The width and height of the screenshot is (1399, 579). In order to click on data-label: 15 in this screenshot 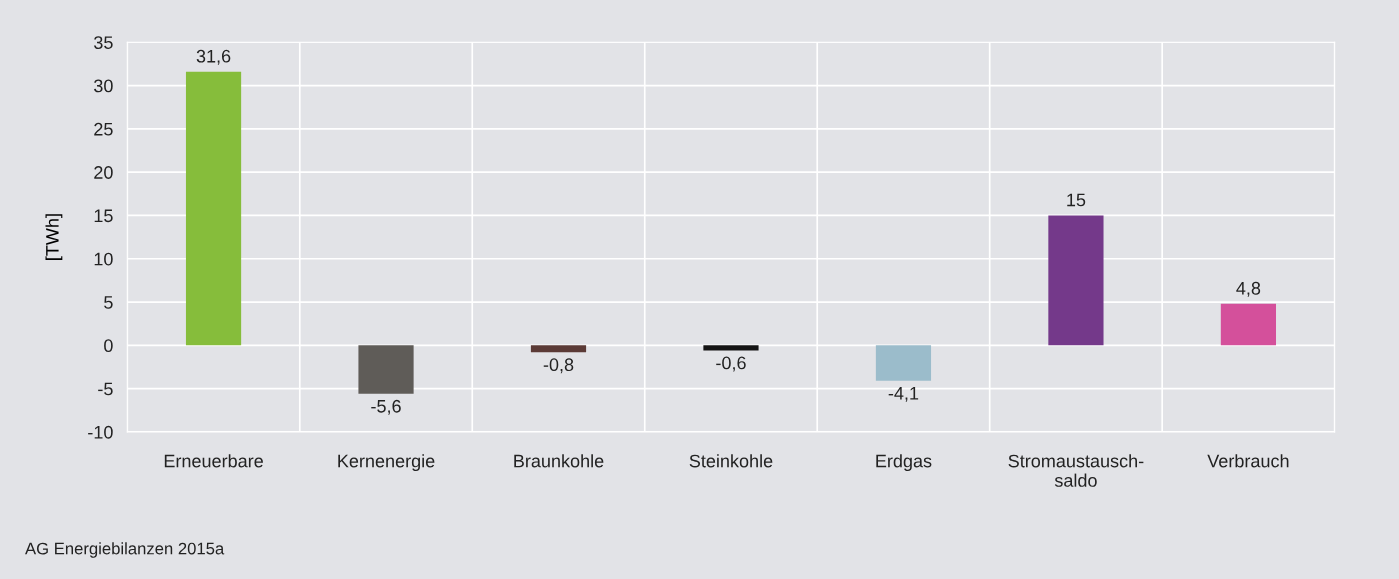, I will do `click(1076, 200)`.